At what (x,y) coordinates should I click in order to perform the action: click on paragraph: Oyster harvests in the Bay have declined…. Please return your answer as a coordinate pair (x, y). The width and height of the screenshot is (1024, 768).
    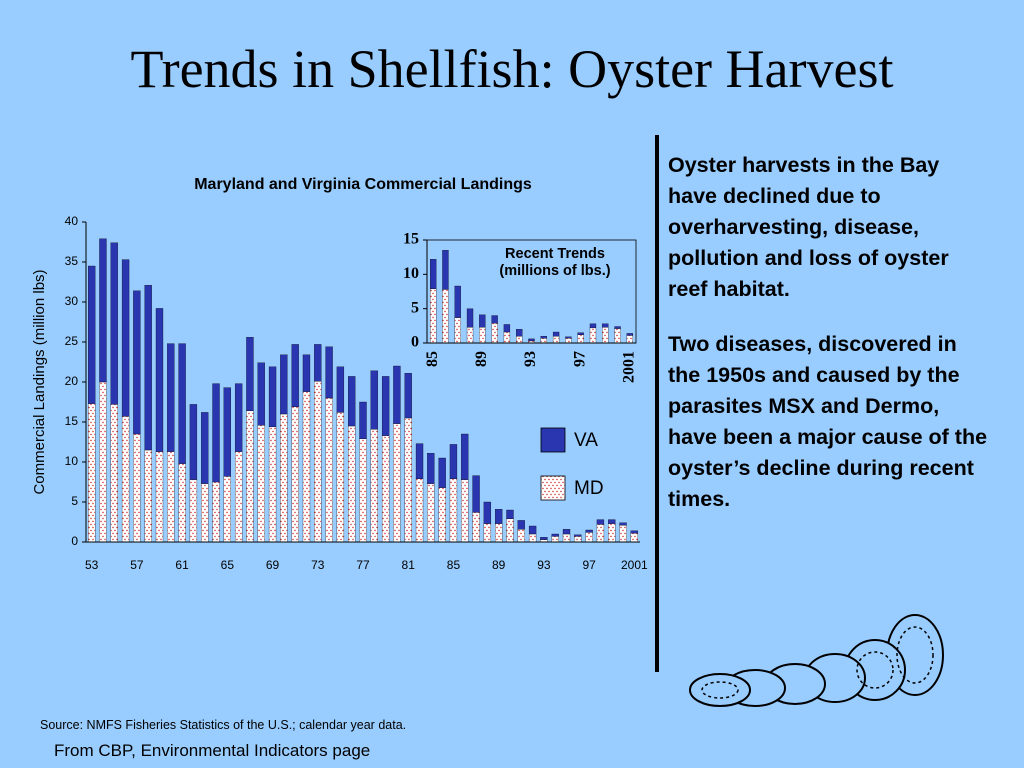
    Looking at the image, I should click on (808, 227).